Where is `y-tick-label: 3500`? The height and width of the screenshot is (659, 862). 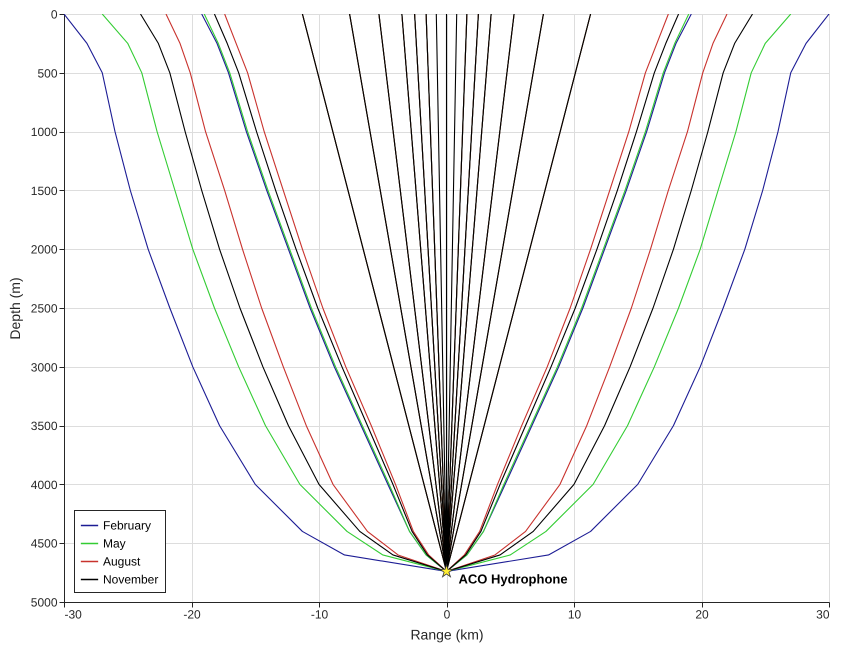 y-tick-label: 3500 is located at coordinates (44, 426).